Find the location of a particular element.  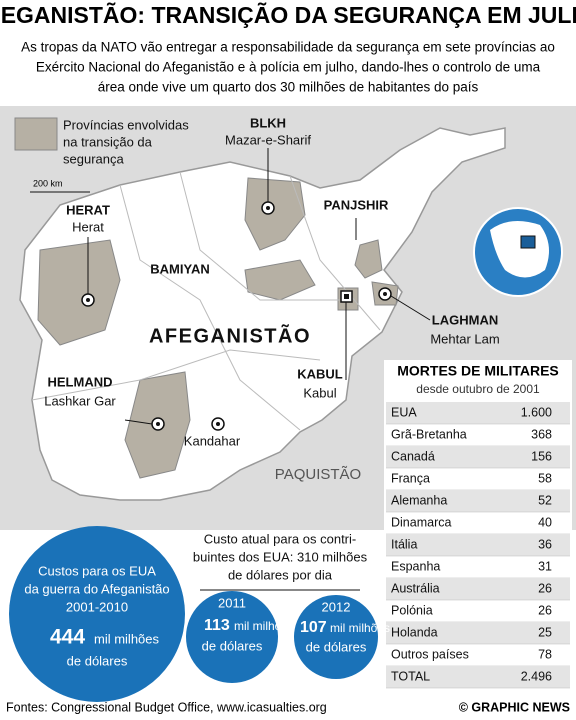

city-label: Kandahar is located at coordinates (212, 440).